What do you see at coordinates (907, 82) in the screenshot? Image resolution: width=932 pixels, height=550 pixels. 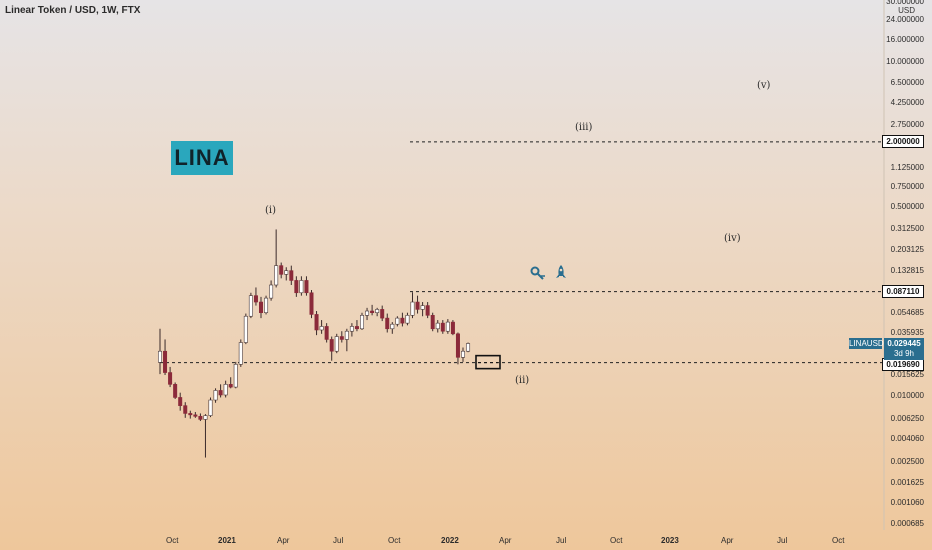 I see `y-tick-label: 6.500000` at bounding box center [907, 82].